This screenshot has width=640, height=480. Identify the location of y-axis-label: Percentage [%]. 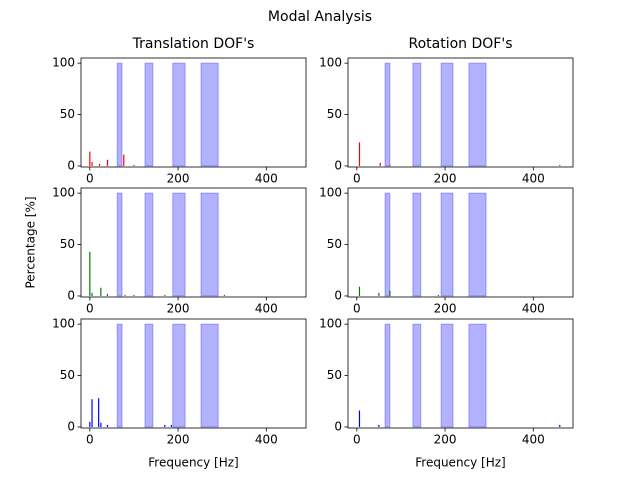
(31, 242).